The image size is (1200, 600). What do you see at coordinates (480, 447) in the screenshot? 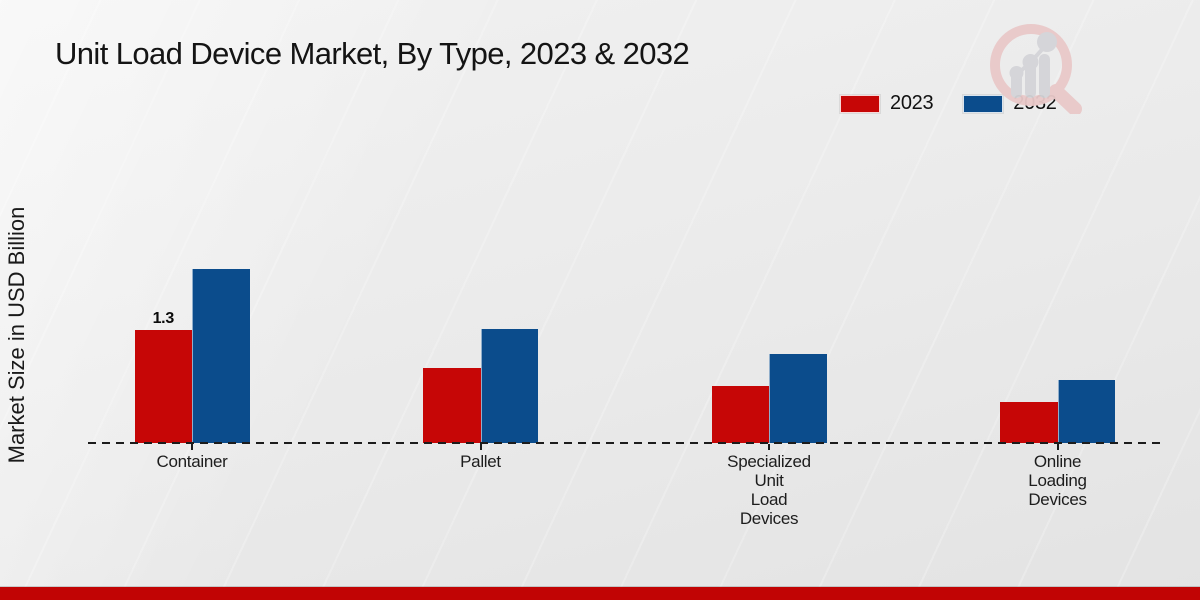
I see `x-axis-tick-pallet` at bounding box center [480, 447].